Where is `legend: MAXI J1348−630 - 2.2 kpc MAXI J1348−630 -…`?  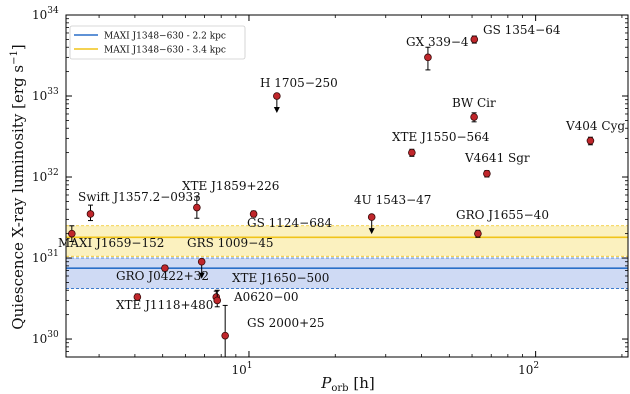 legend: MAXI J1348−630 - 2.2 kpc MAXI J1348−630 -… is located at coordinates (157, 42).